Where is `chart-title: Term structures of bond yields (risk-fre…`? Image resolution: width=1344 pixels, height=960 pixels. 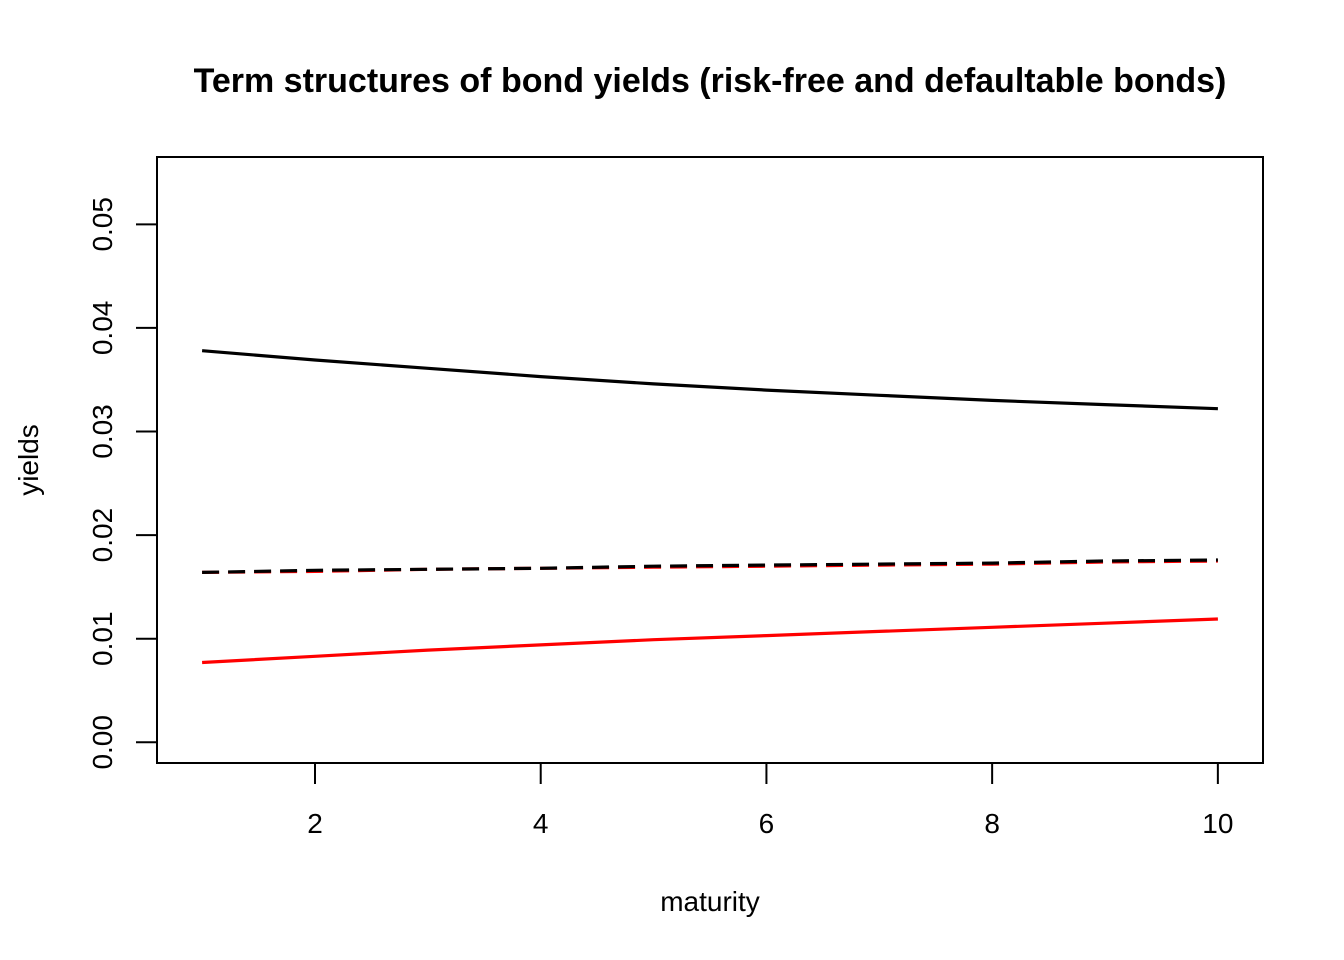
chart-title: Term structures of bond yields (risk-fre… is located at coordinates (710, 81).